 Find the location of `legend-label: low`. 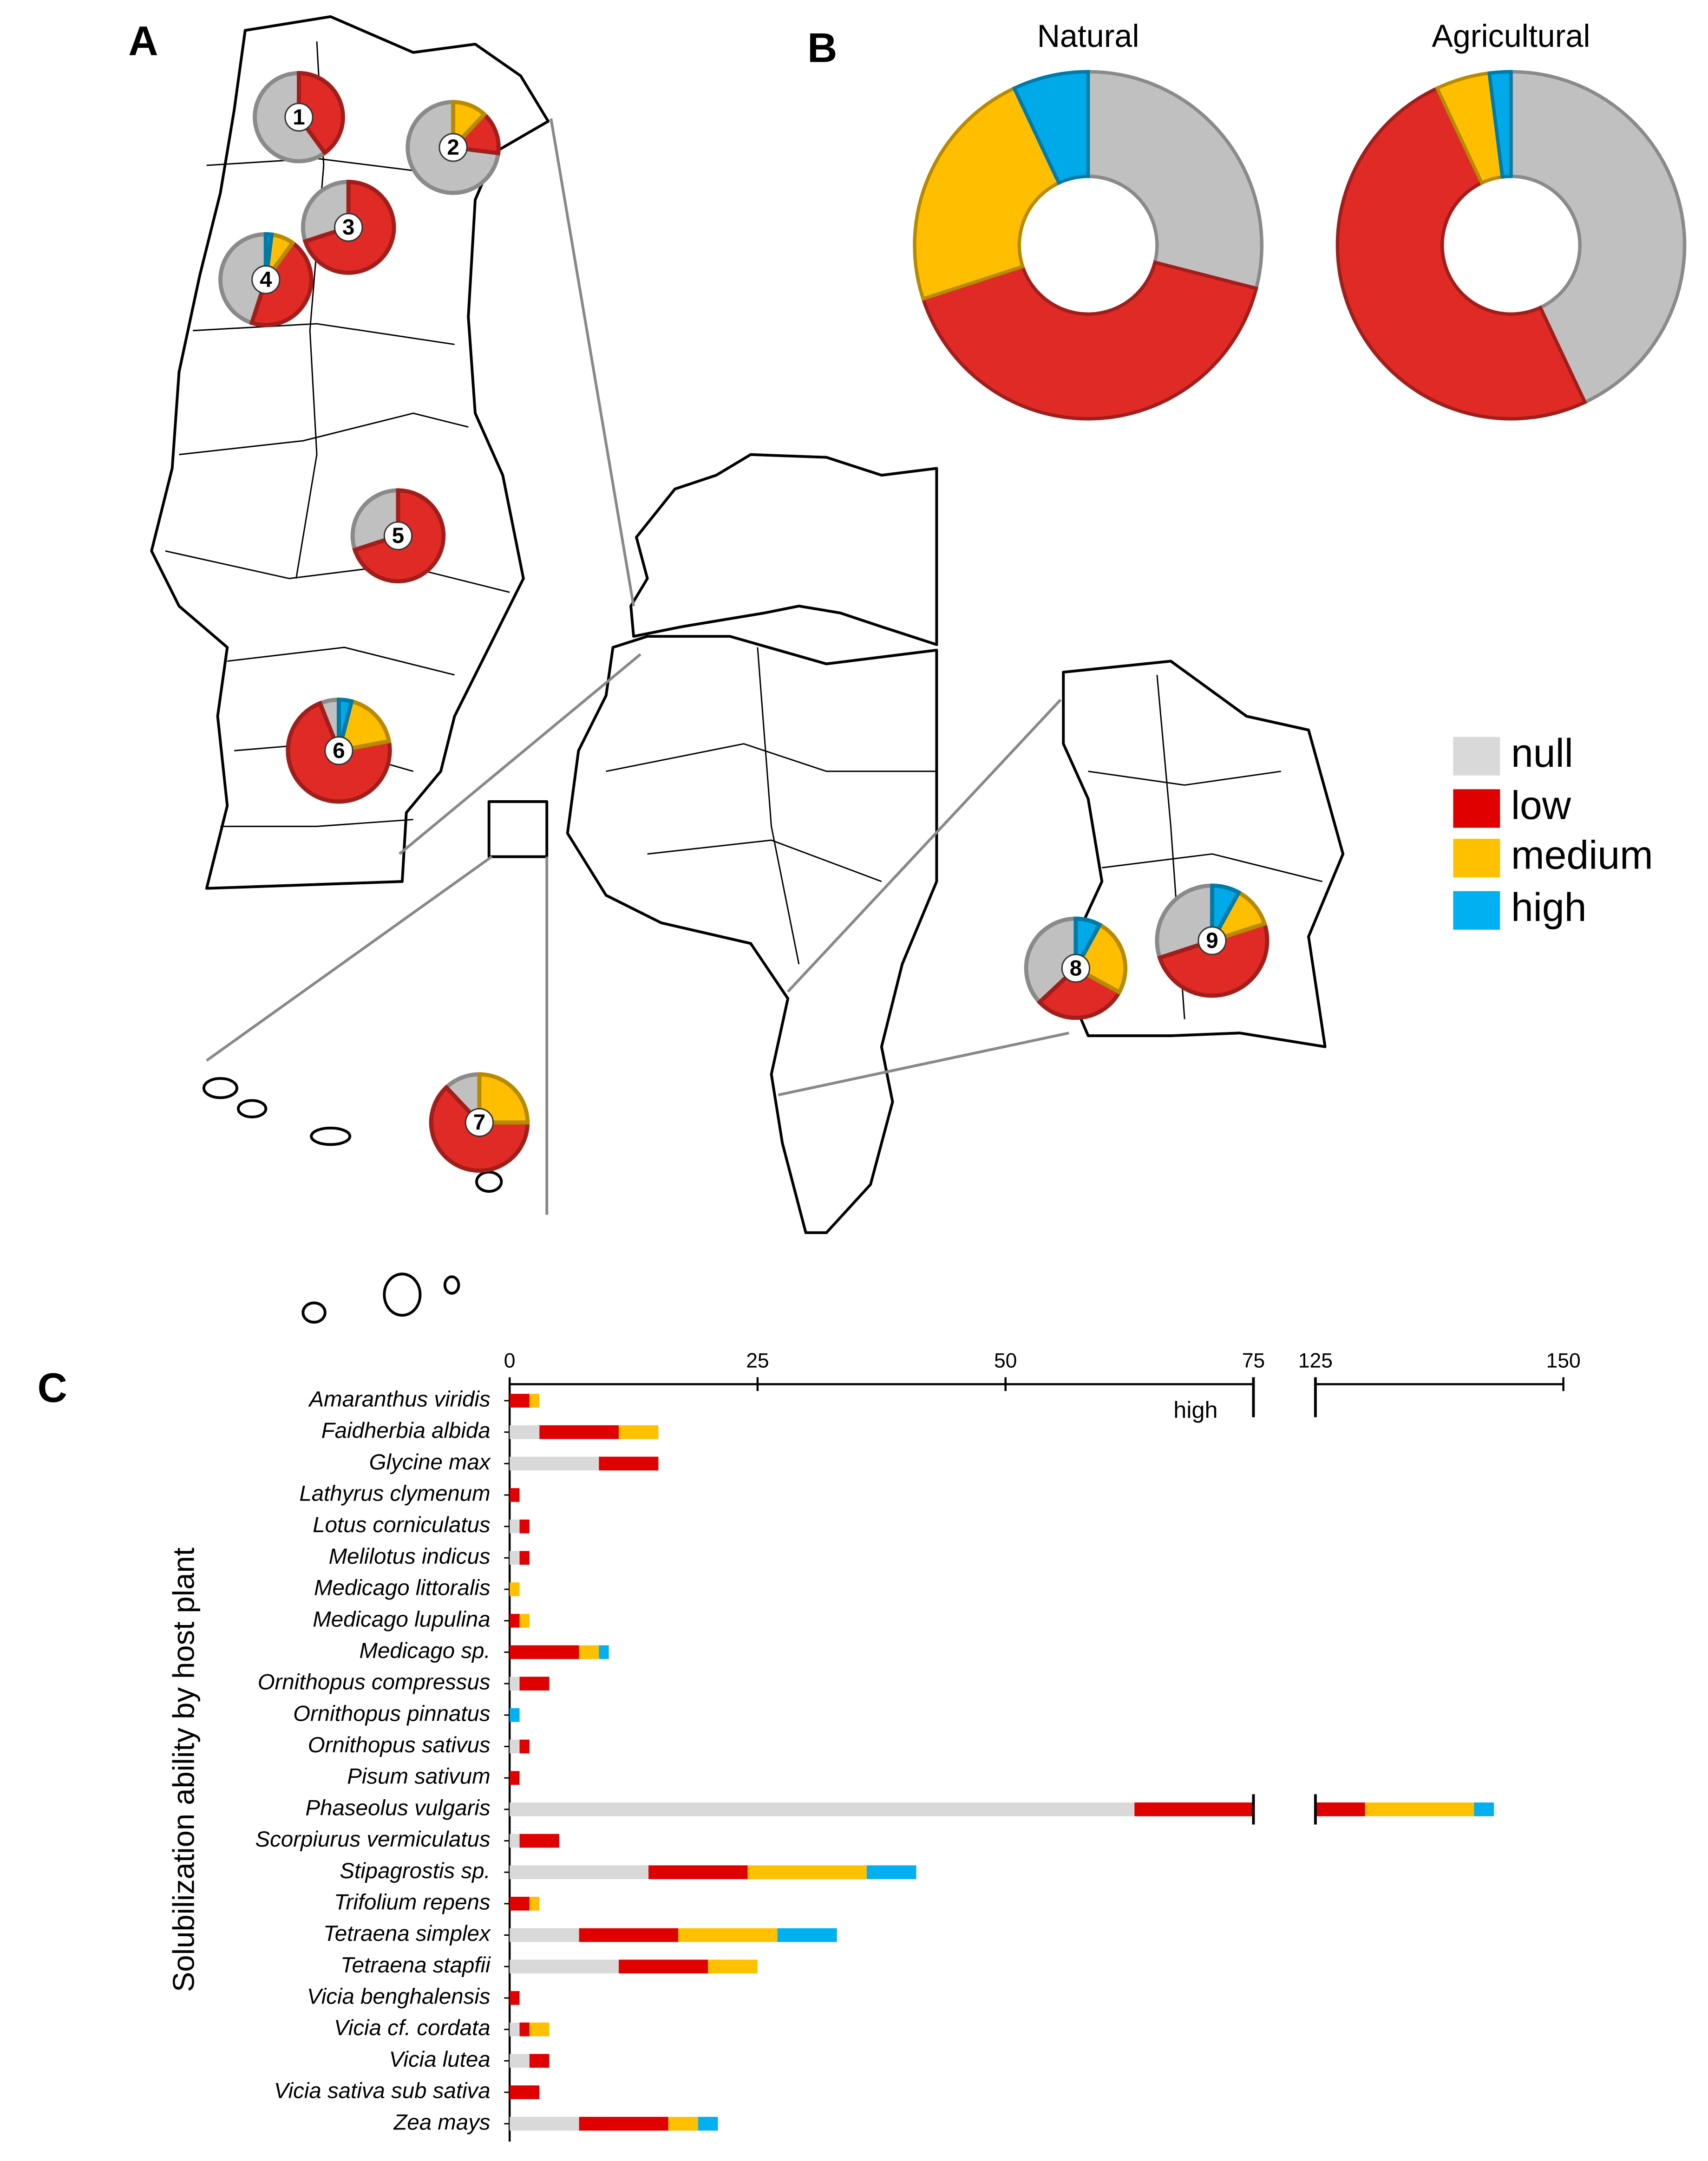

legend-label: low is located at coordinates (1541, 805).